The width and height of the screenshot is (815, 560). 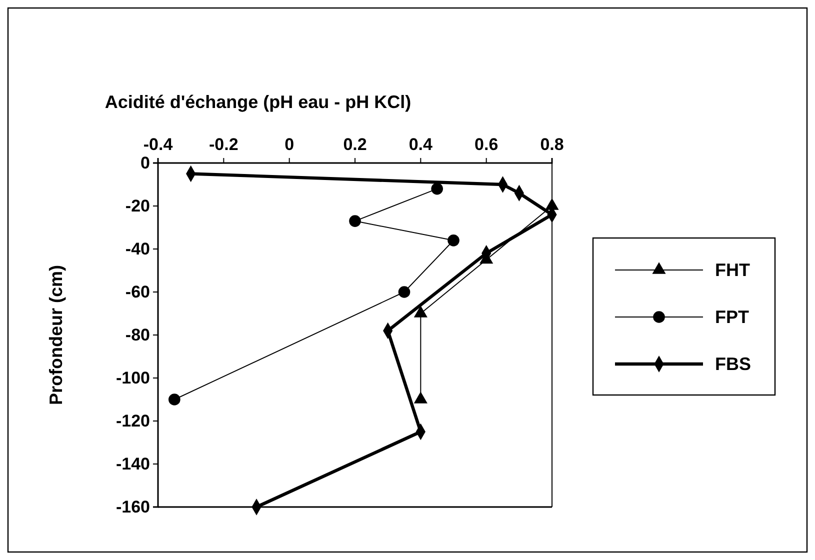 What do you see at coordinates (133, 378) in the screenshot?
I see `y-tick-label: -100` at bounding box center [133, 378].